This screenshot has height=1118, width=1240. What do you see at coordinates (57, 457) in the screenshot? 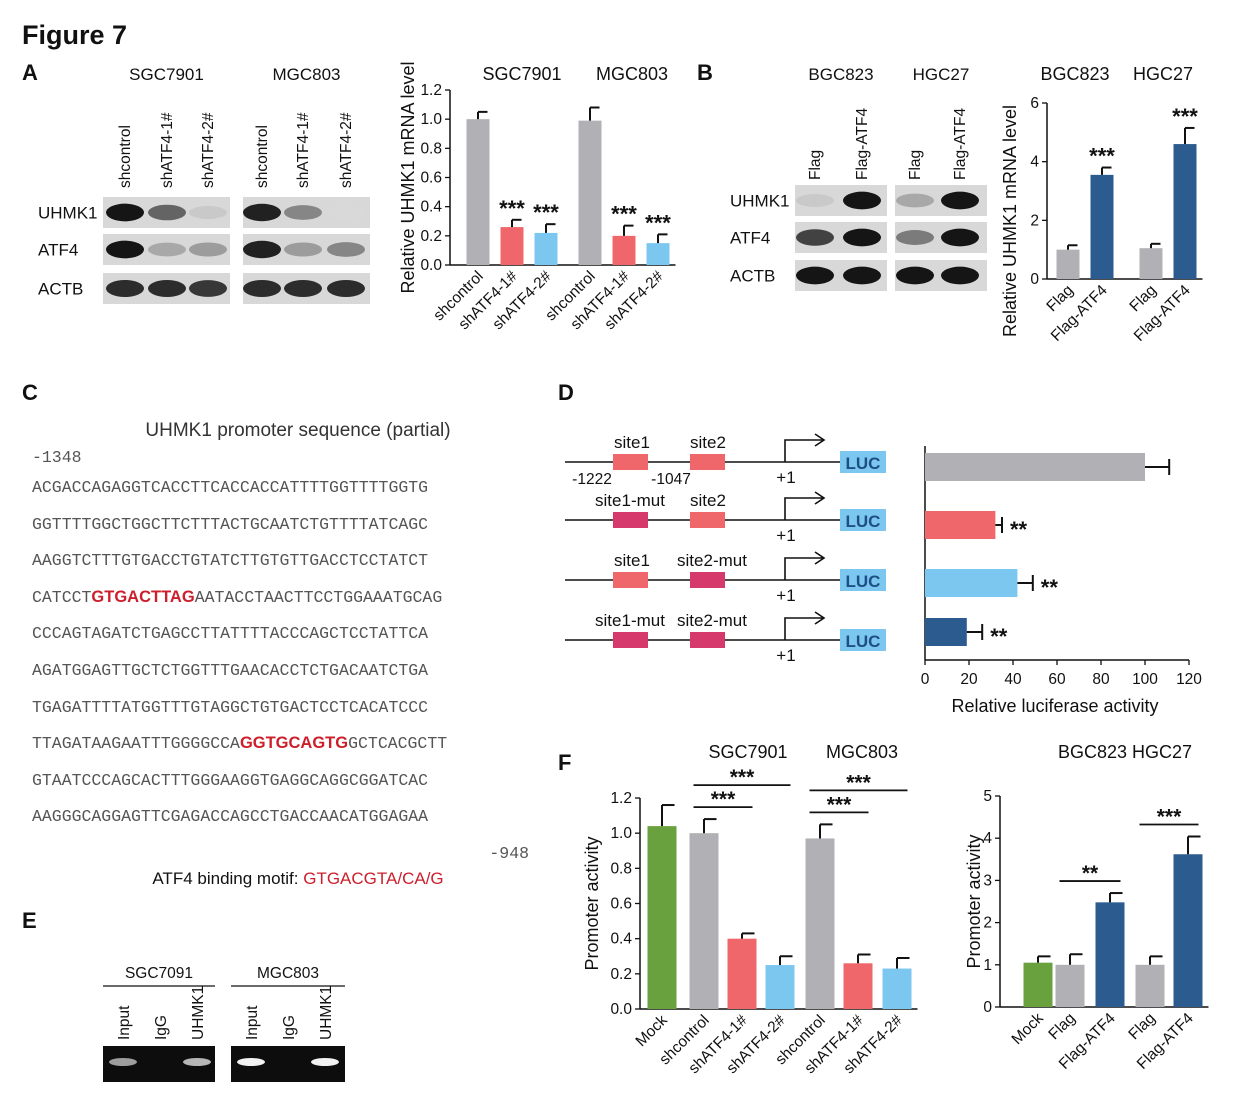
I see `promoter-start-position: -1348` at bounding box center [57, 457].